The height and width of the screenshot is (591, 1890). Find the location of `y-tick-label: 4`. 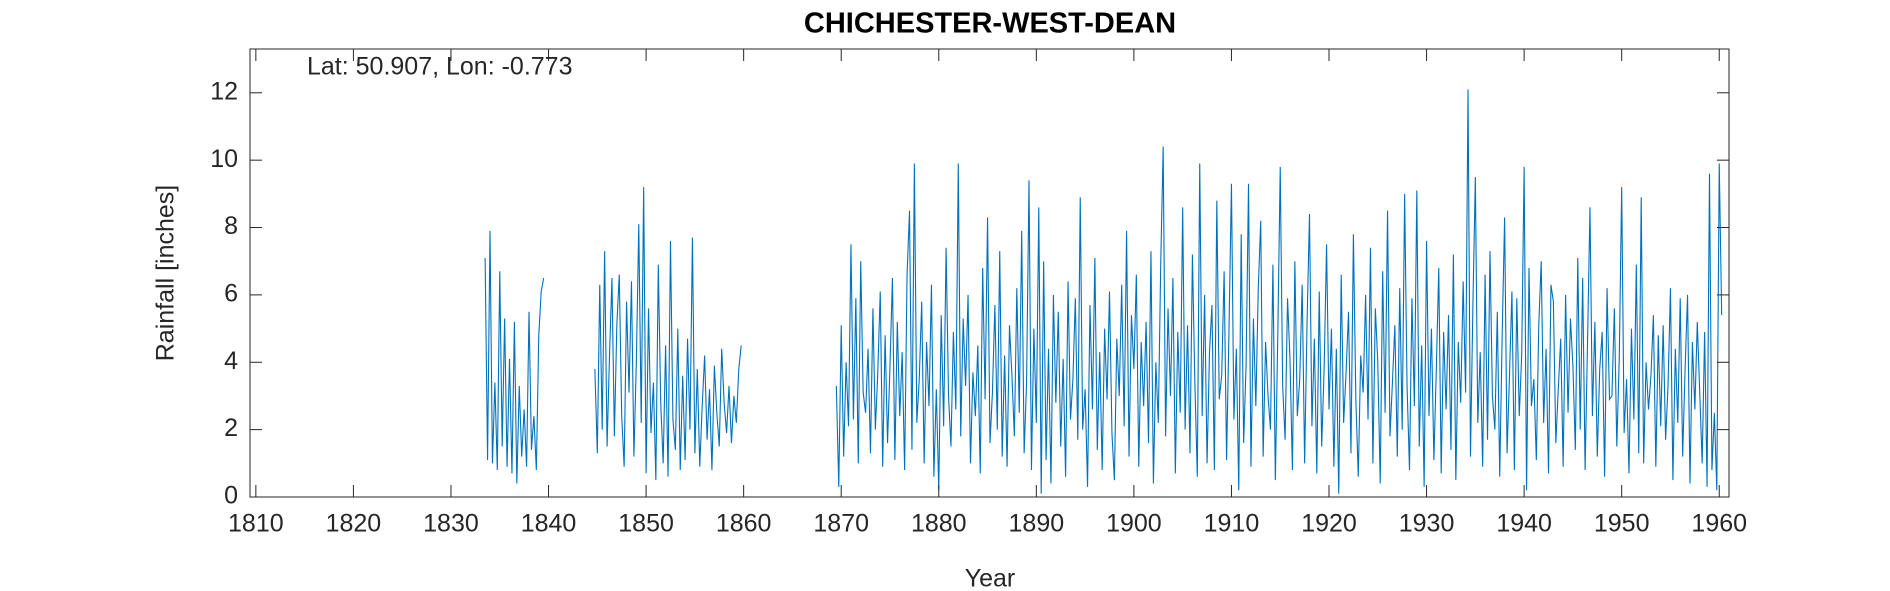

y-tick-label: 4 is located at coordinates (231, 361).